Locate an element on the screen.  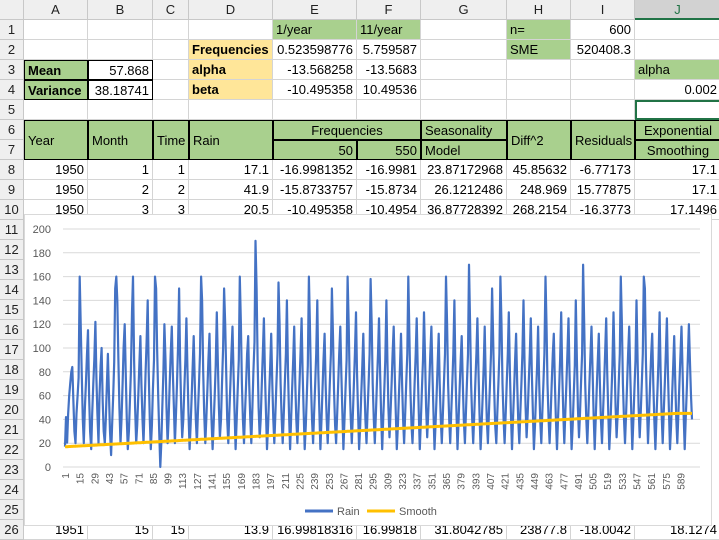
column-header-d: D is located at coordinates (231, 10).